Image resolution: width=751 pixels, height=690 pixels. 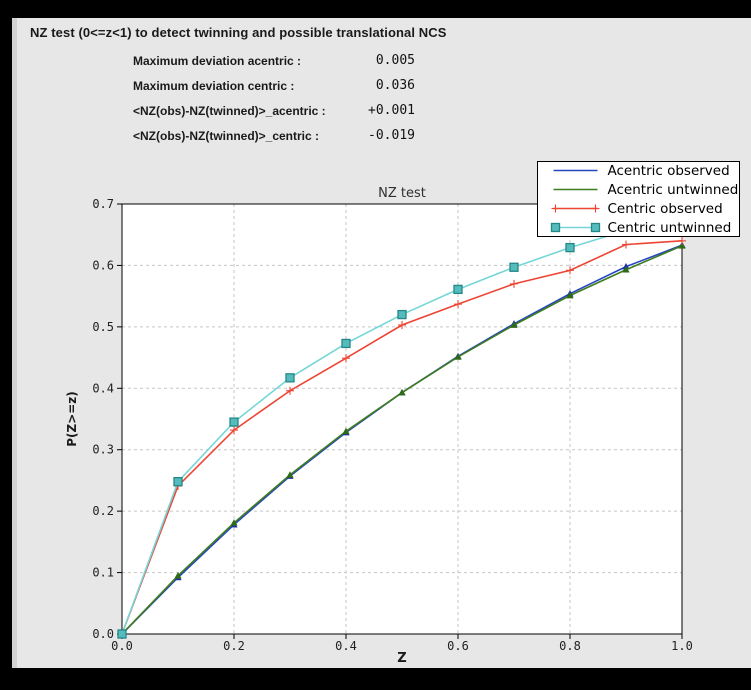 What do you see at coordinates (669, 171) in the screenshot?
I see `legend-label-acentric-observed: Acentric observed` at bounding box center [669, 171].